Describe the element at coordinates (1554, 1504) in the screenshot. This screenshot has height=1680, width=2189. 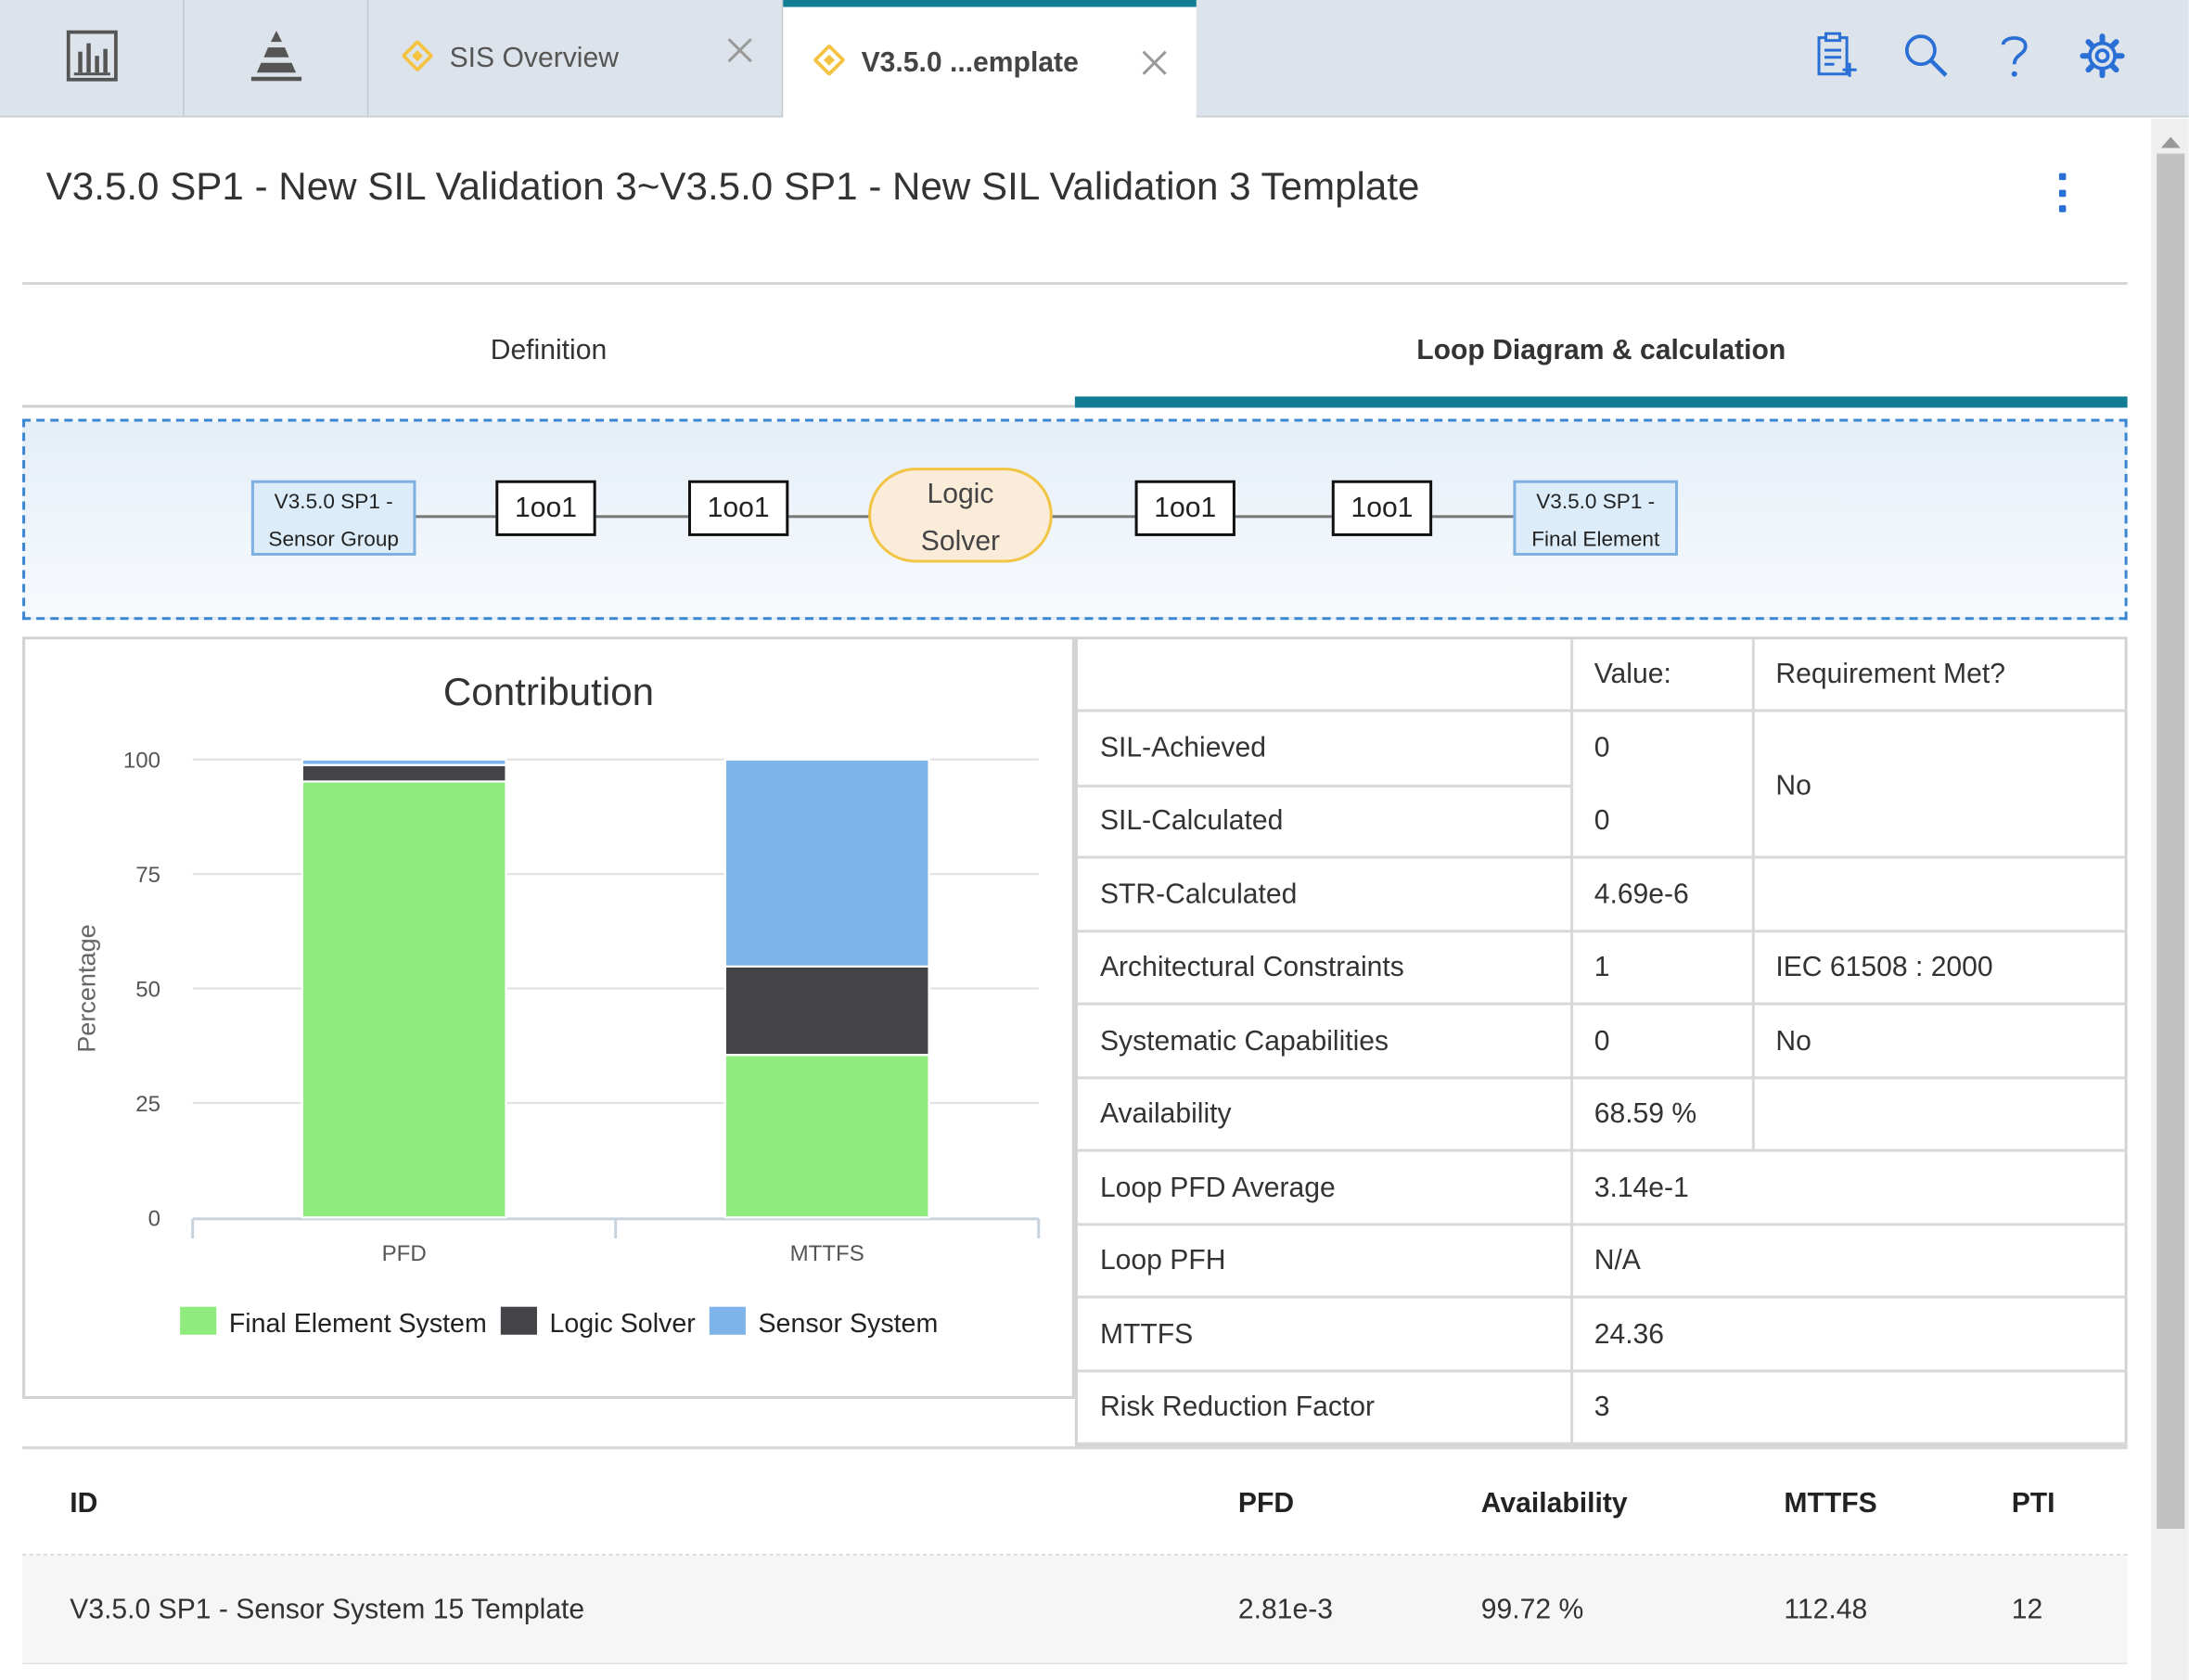
I see `column-header-availability: Availability` at that location.